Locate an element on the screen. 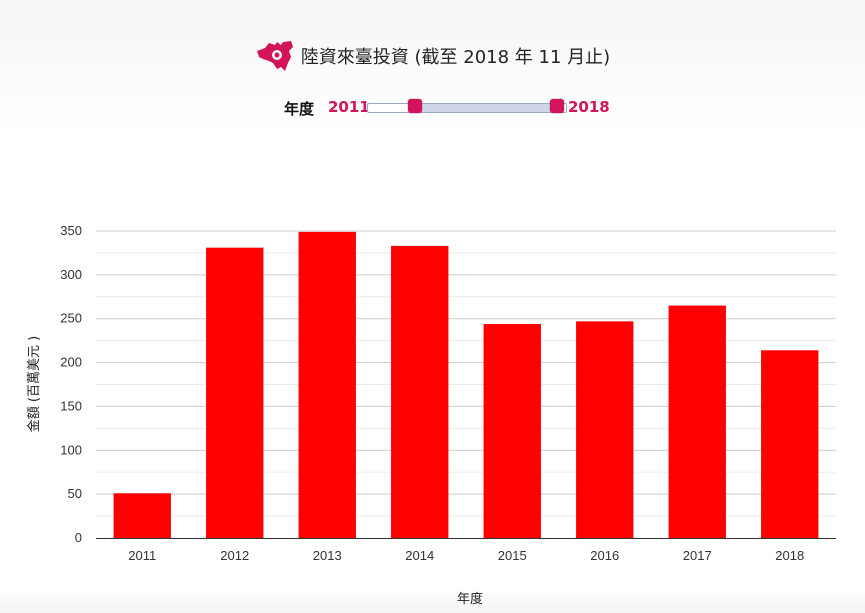 This screenshot has height=613, width=865. bar-2012 is located at coordinates (235, 392).